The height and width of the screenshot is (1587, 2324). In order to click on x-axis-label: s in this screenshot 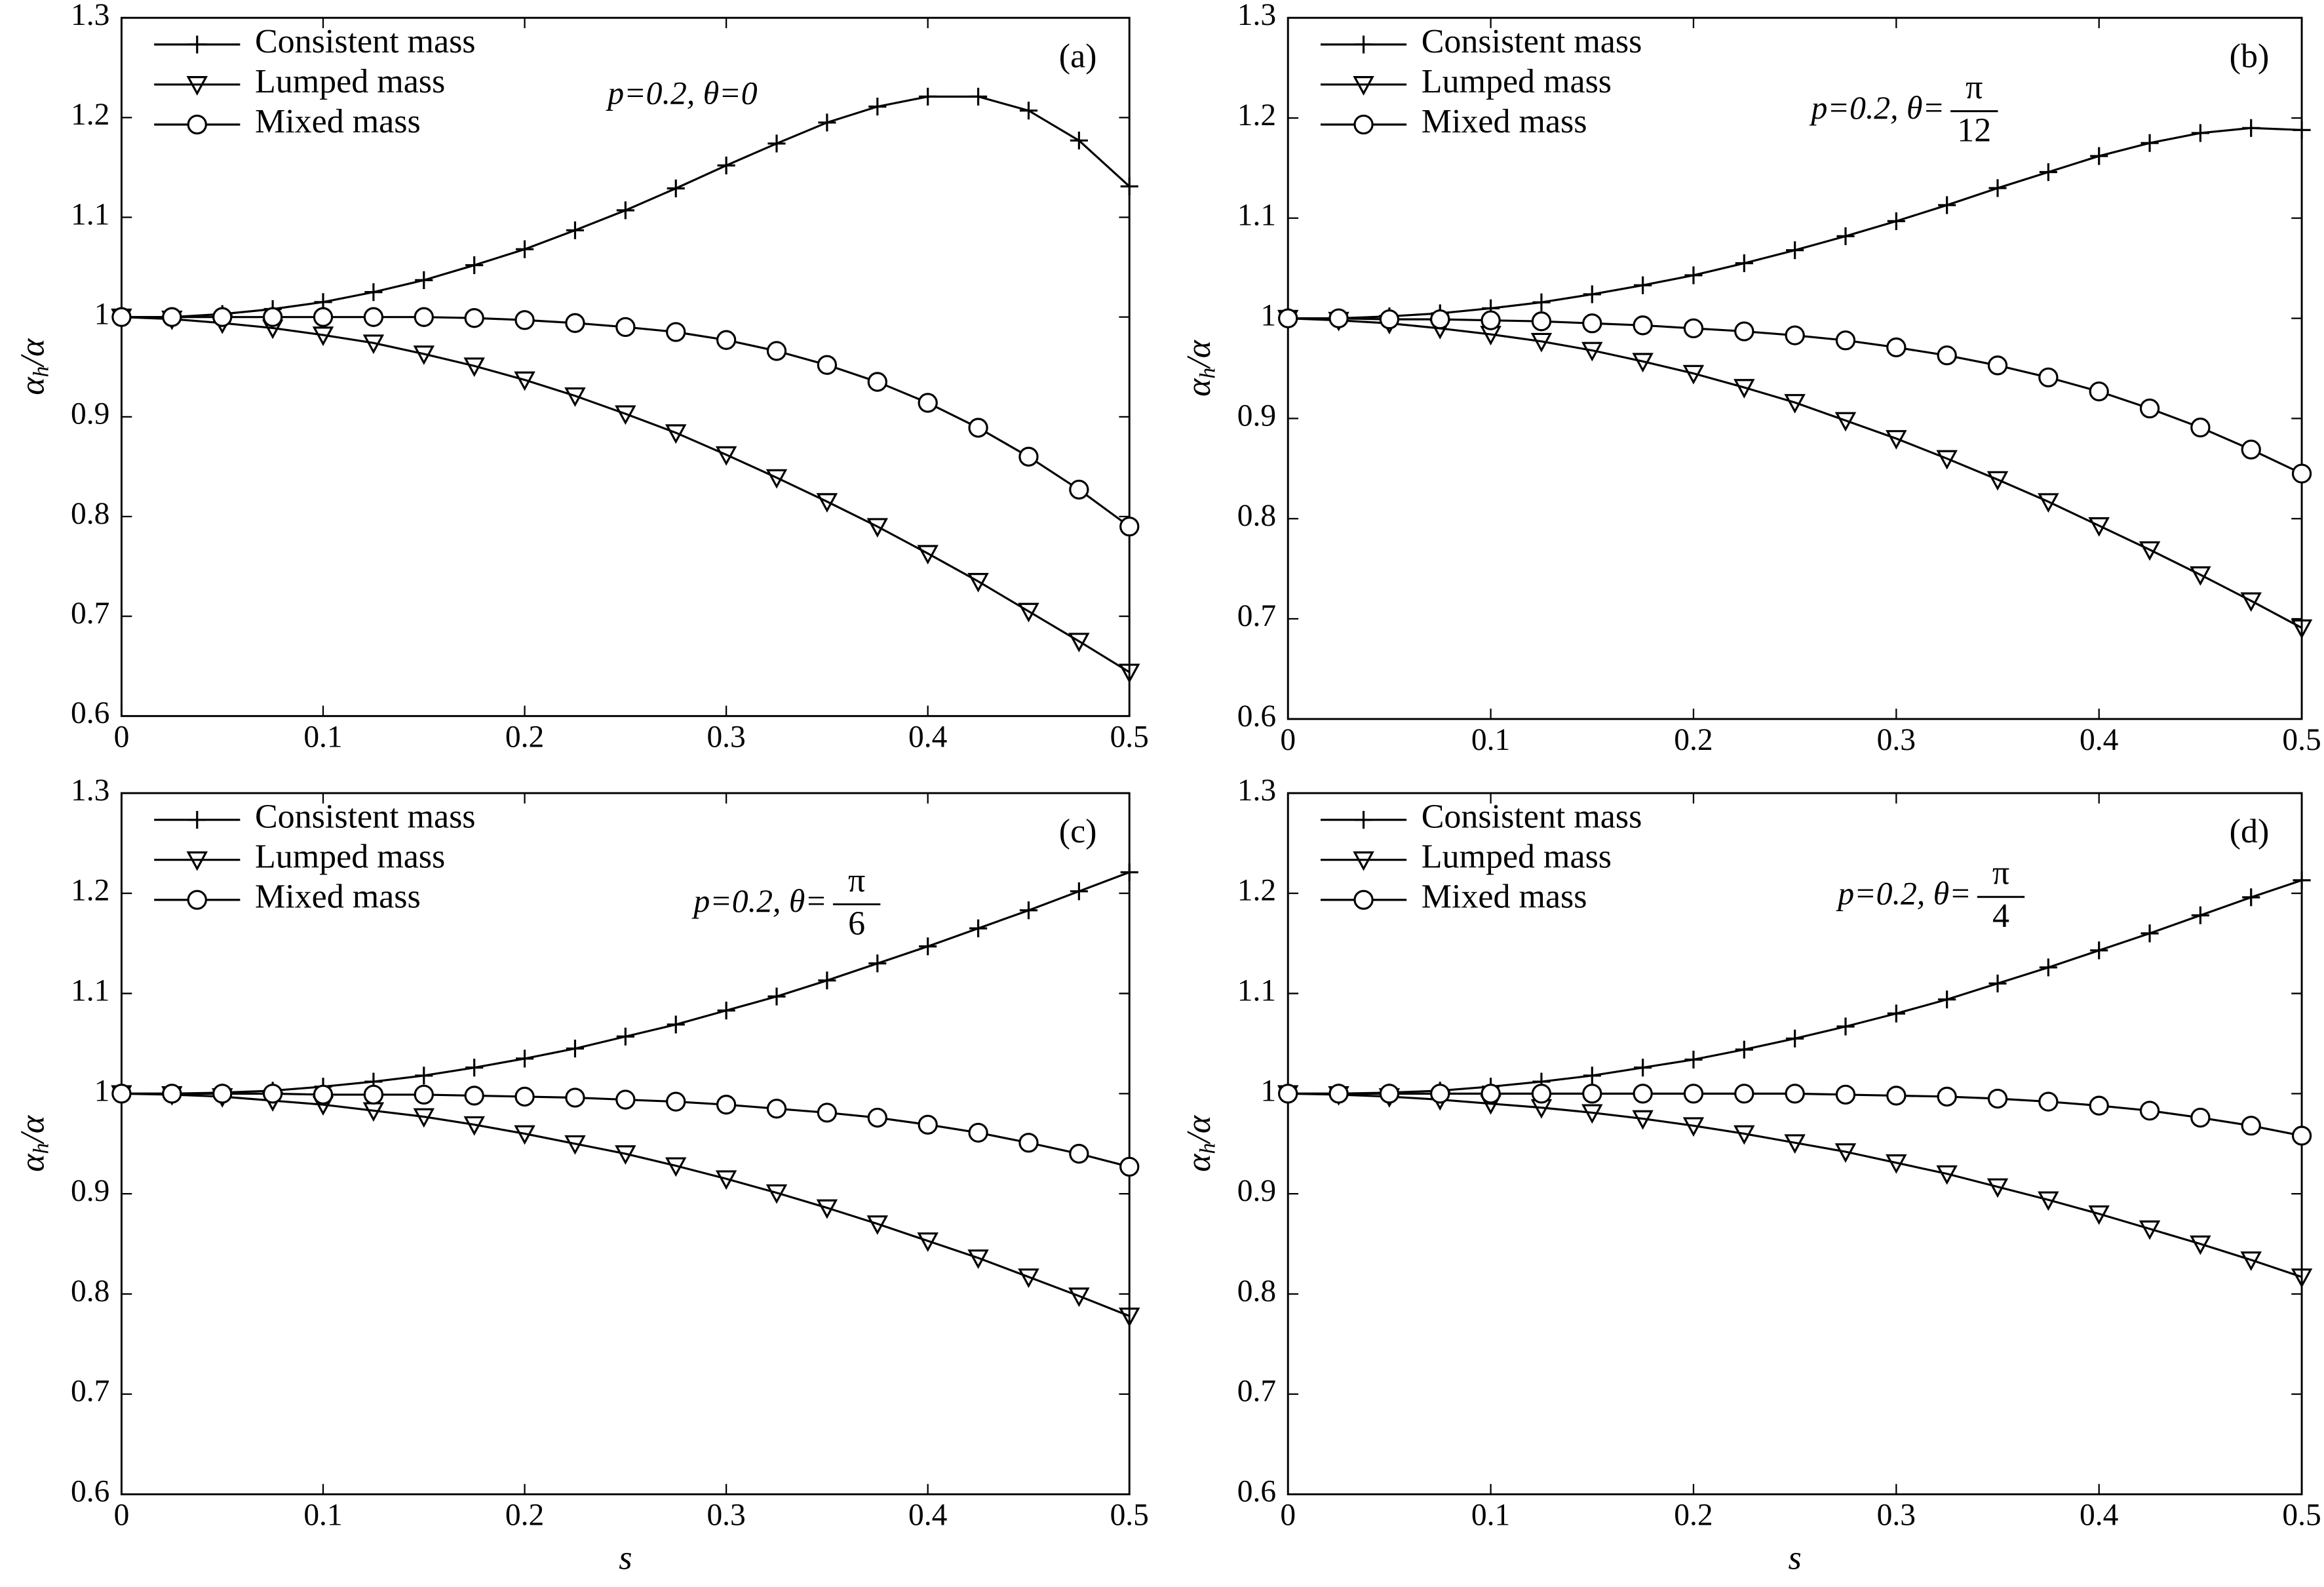, I will do `click(625, 1558)`.